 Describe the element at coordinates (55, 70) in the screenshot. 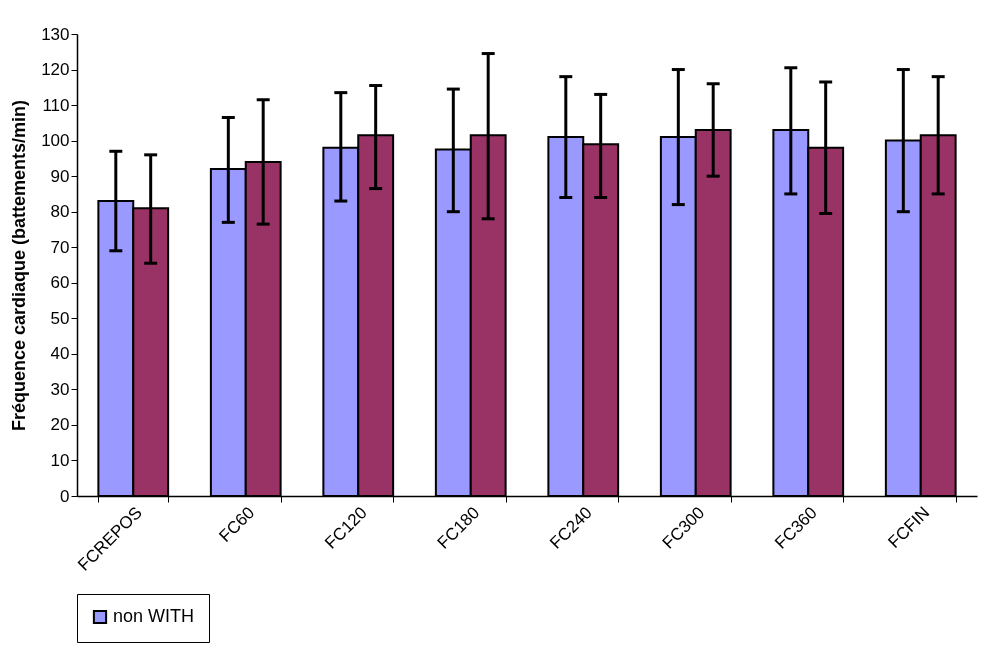

I see `y-tick-label: 120` at that location.